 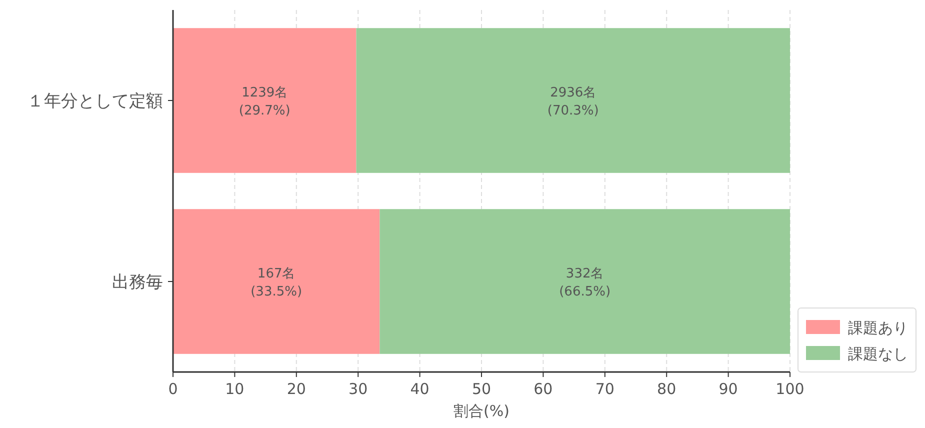 I want to click on x-tick-label: 100, so click(x=790, y=389).